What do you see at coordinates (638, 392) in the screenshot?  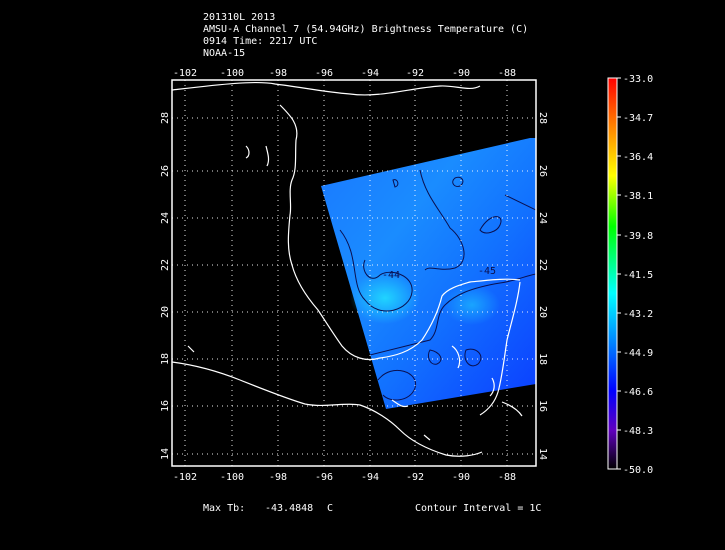 I see `colorbar-label: -46.6` at bounding box center [638, 392].